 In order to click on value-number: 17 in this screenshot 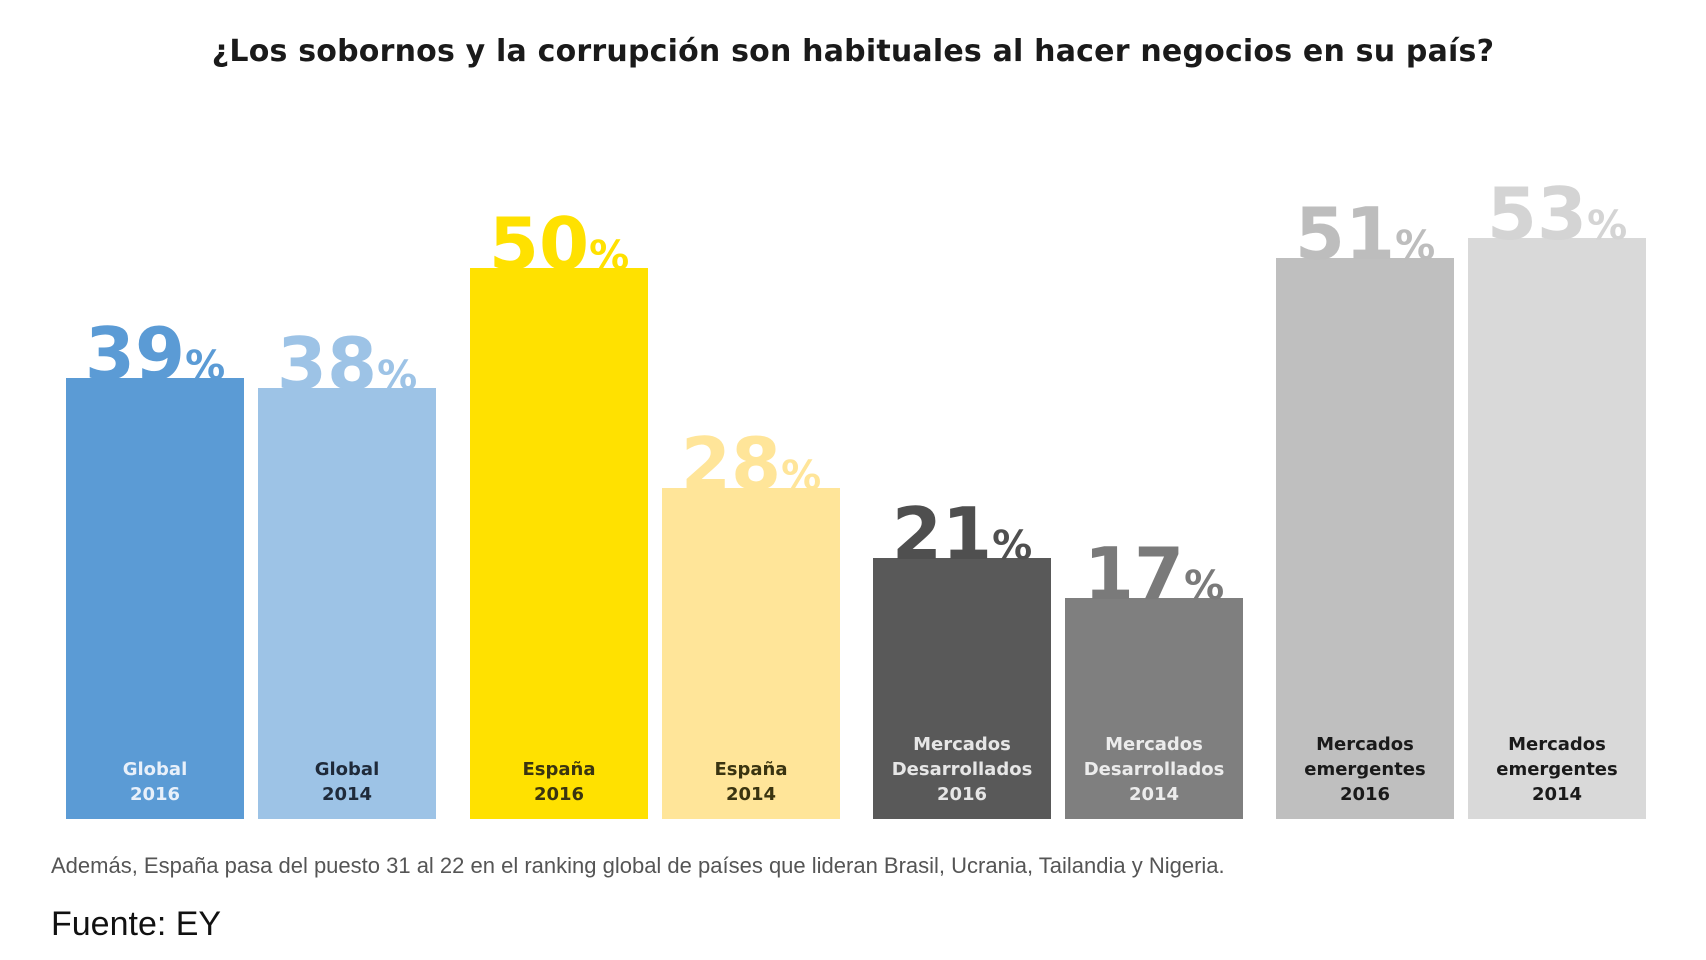, I will do `click(1134, 574)`.